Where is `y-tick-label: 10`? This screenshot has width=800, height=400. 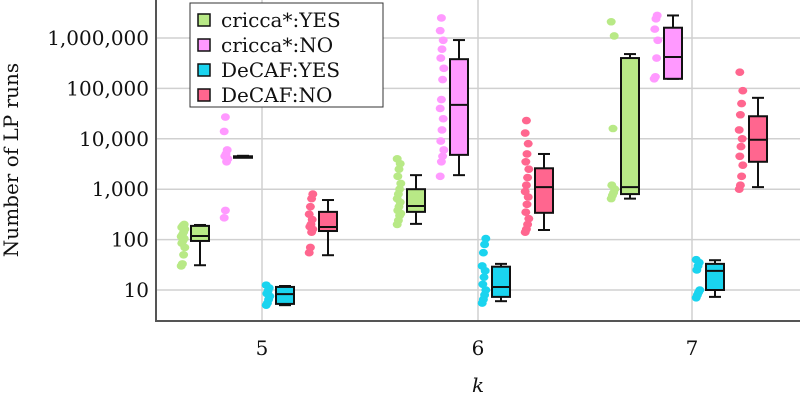
y-tick-label: 10 is located at coordinates (136, 290).